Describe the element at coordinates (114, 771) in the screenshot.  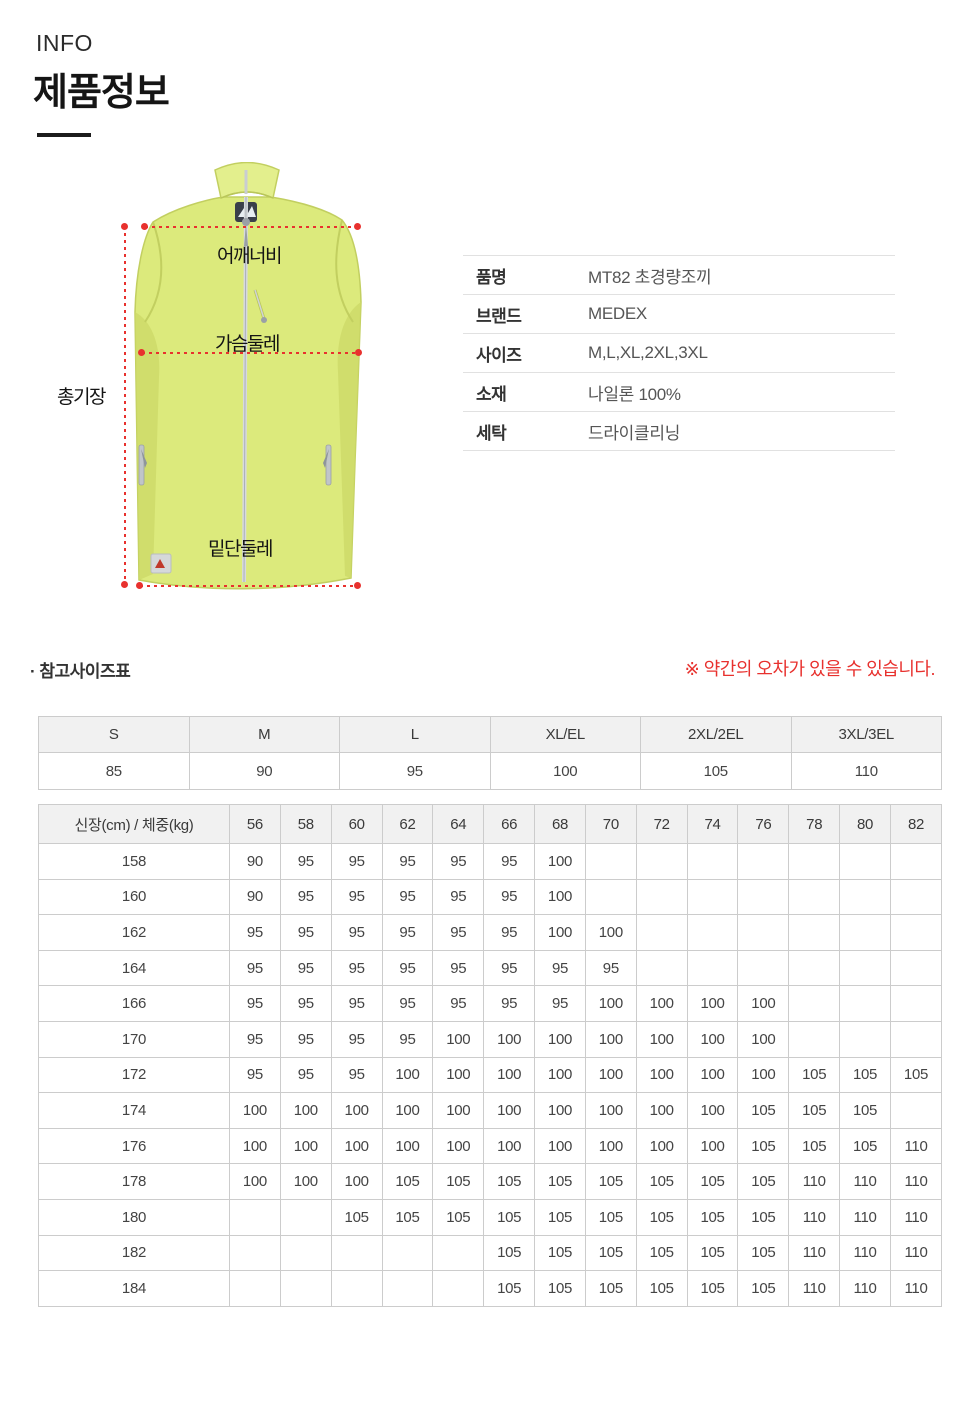
I see `size-value-cell: 85` at that location.